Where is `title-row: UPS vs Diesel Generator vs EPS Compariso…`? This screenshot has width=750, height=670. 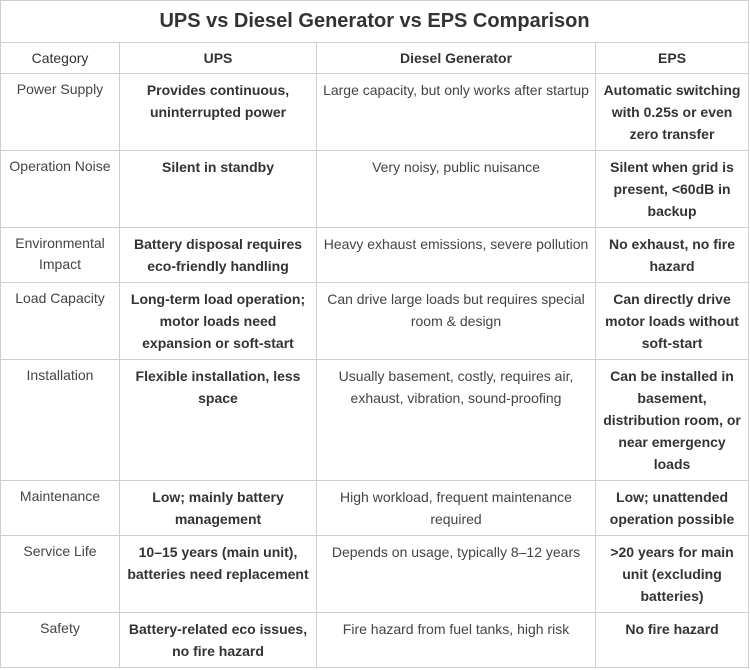
title-row: UPS vs Diesel Generator vs EPS Compariso… is located at coordinates (375, 21).